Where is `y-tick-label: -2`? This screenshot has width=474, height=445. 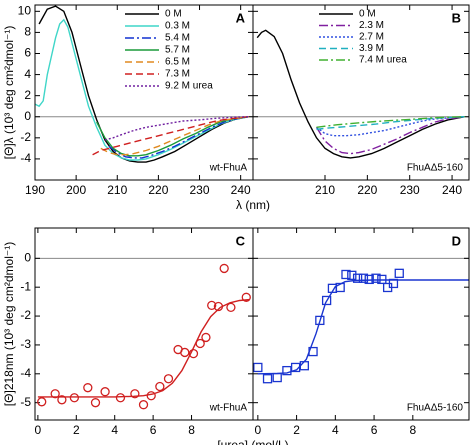 y-tick-label: -2 is located at coordinates (25, 315).